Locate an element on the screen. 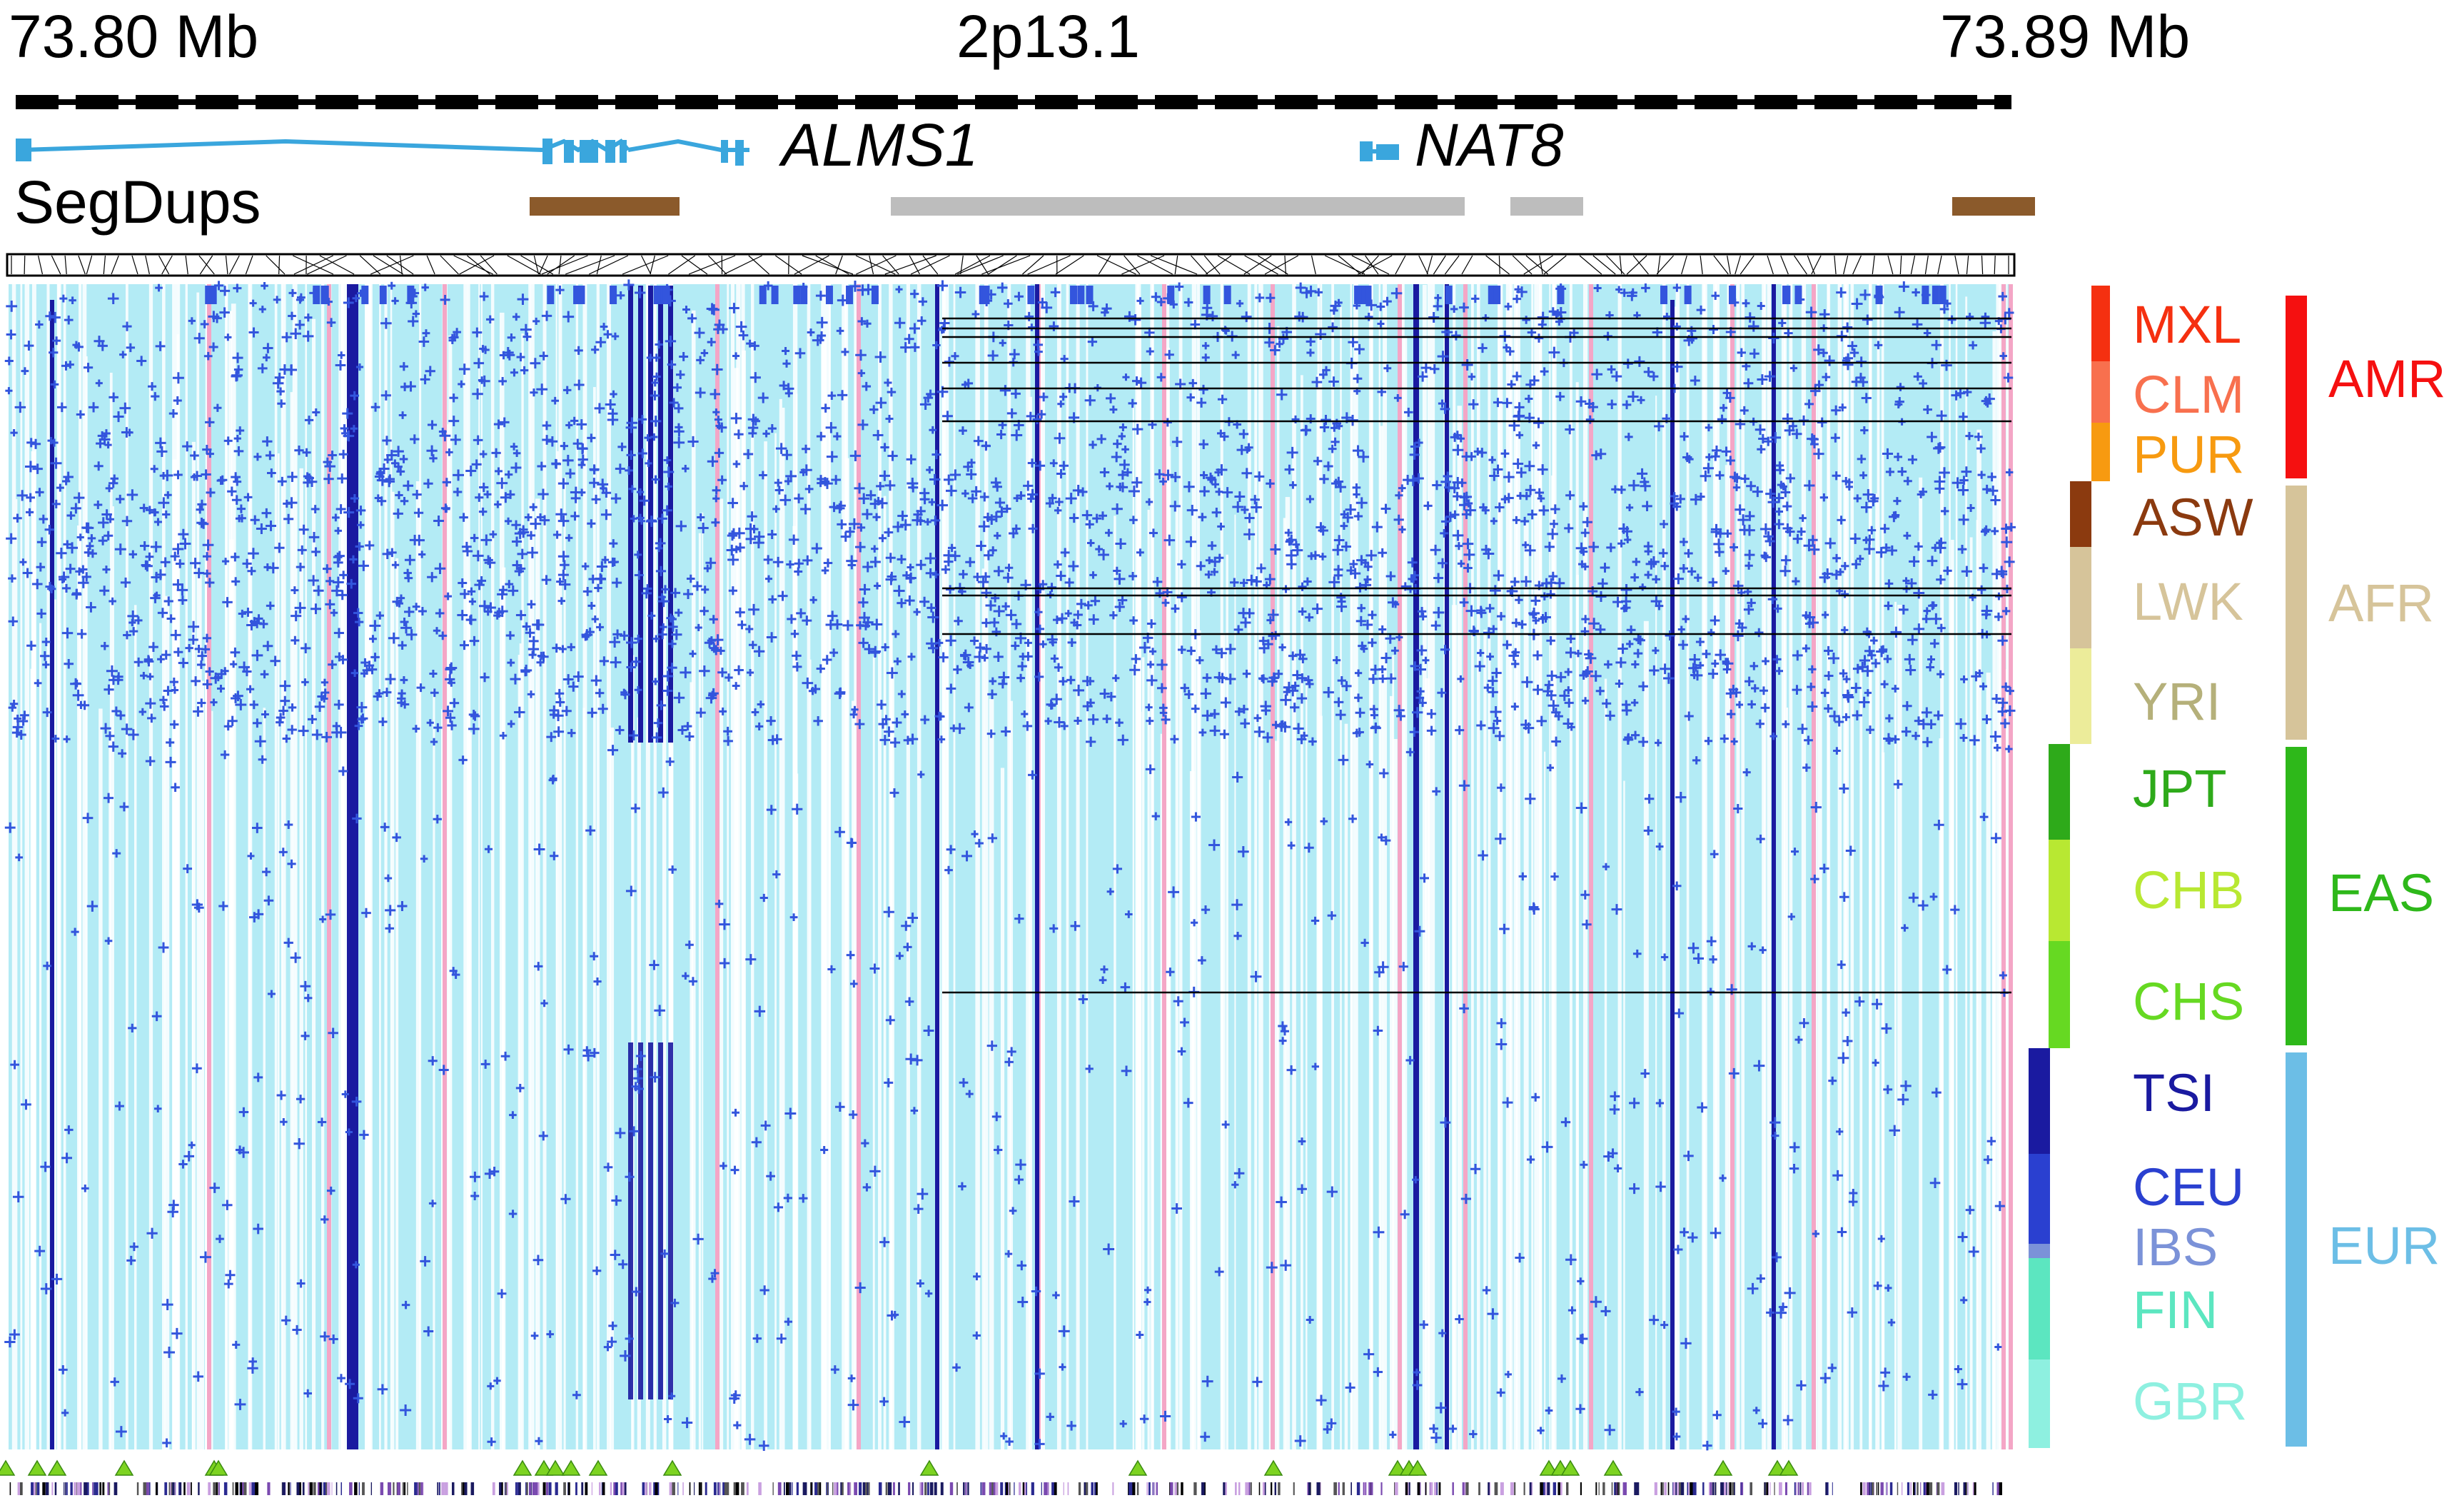  pop-bar-chs is located at coordinates (2059, 994).